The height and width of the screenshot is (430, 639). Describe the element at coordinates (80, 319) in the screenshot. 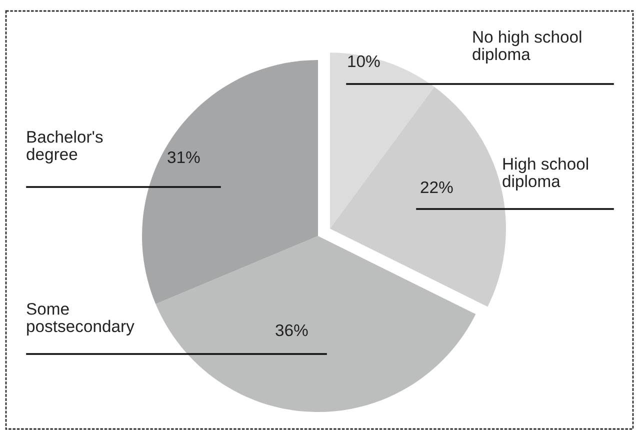

I see `slice-label: Some postsecondary` at that location.